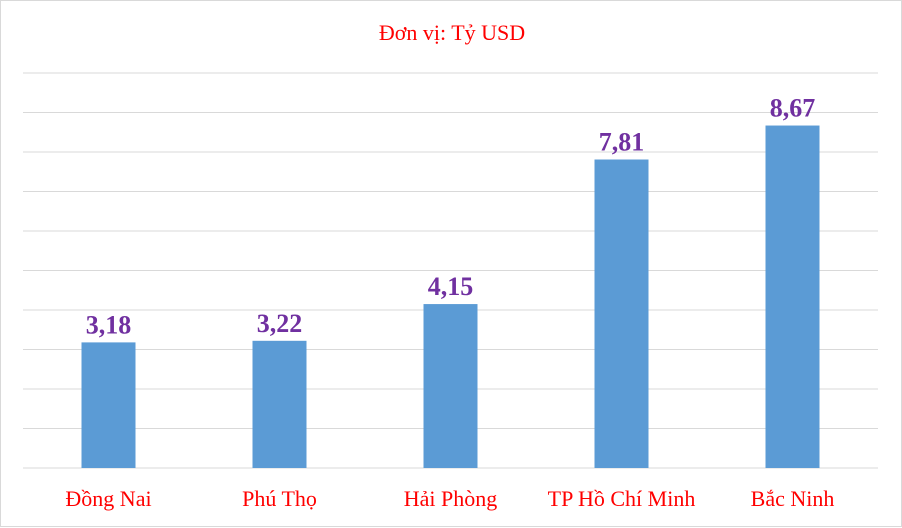 This screenshot has height=528, width=902. I want to click on category-label: TP Hồ Chí Minh, so click(622, 498).